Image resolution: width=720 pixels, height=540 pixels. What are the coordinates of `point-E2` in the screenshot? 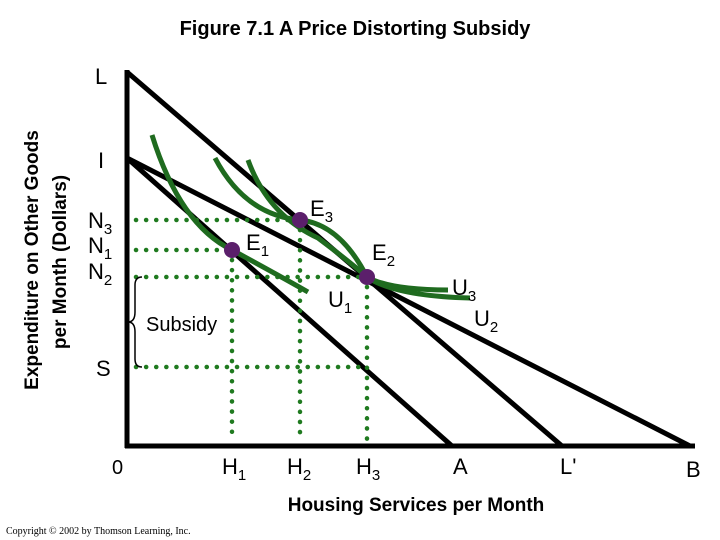 It's located at (367, 277).